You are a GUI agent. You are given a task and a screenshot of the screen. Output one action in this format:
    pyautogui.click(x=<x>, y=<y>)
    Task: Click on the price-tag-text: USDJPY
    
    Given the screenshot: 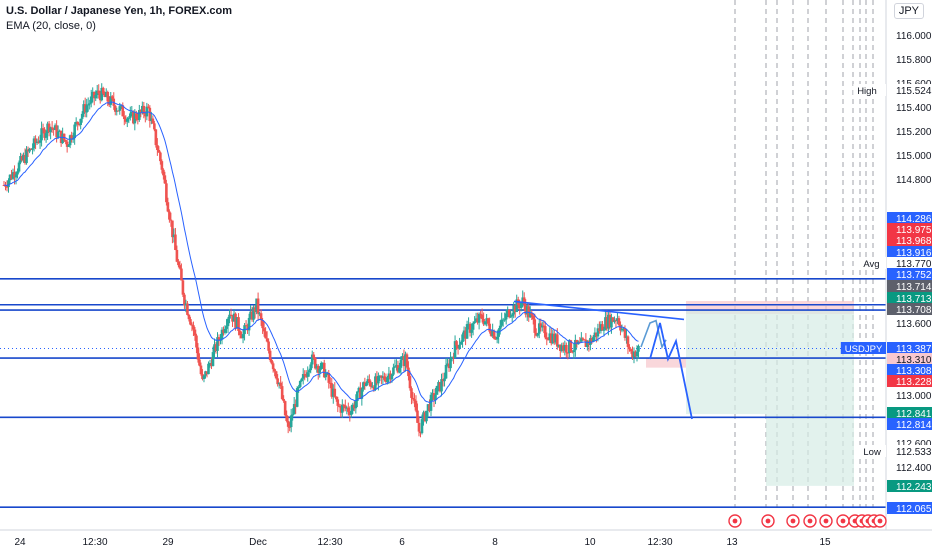 What is the action you would take?
    pyautogui.click(x=864, y=349)
    